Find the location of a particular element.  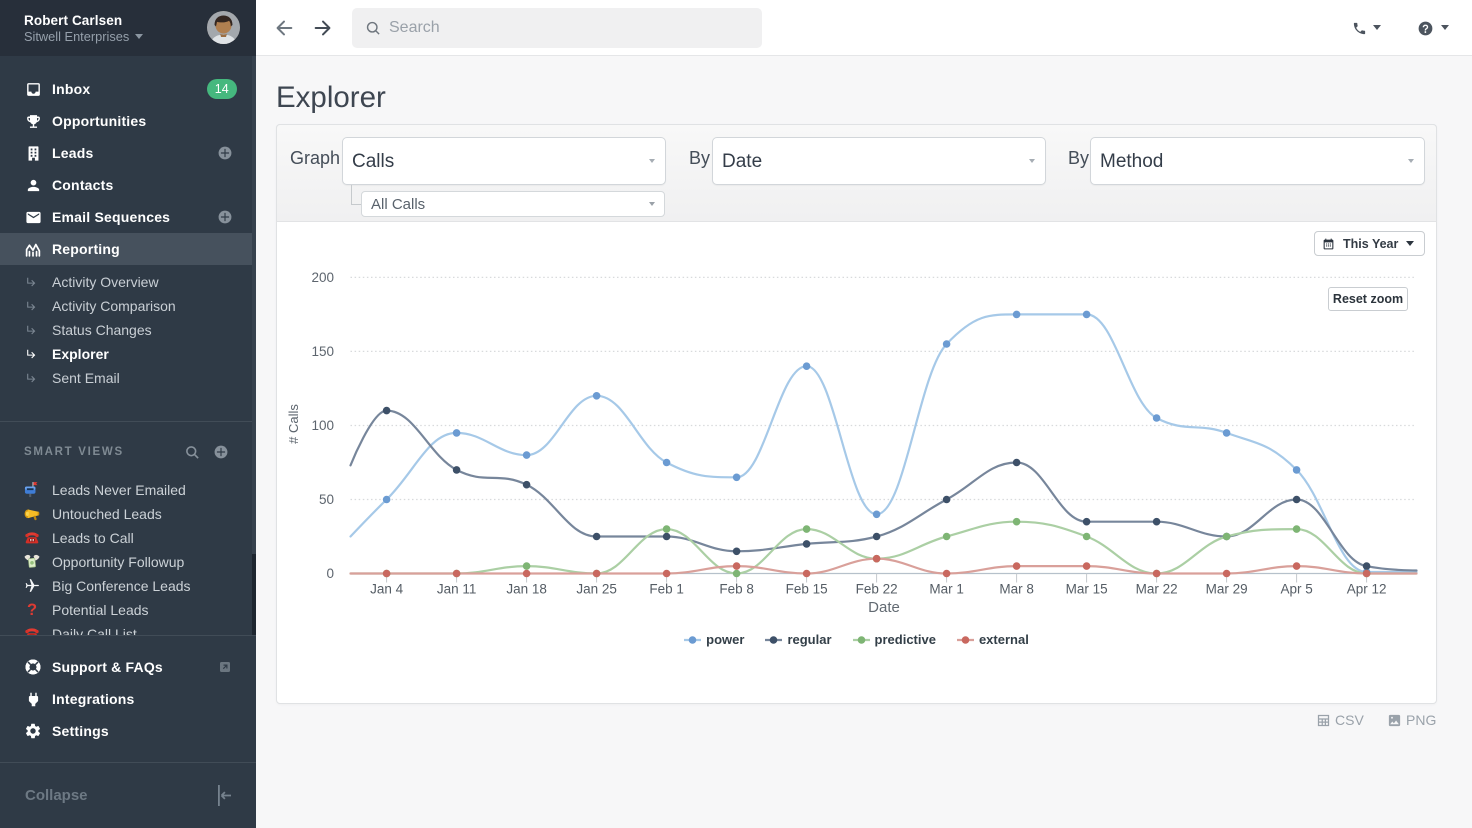

svg-text: Feb 1 is located at coordinates (666, 589).